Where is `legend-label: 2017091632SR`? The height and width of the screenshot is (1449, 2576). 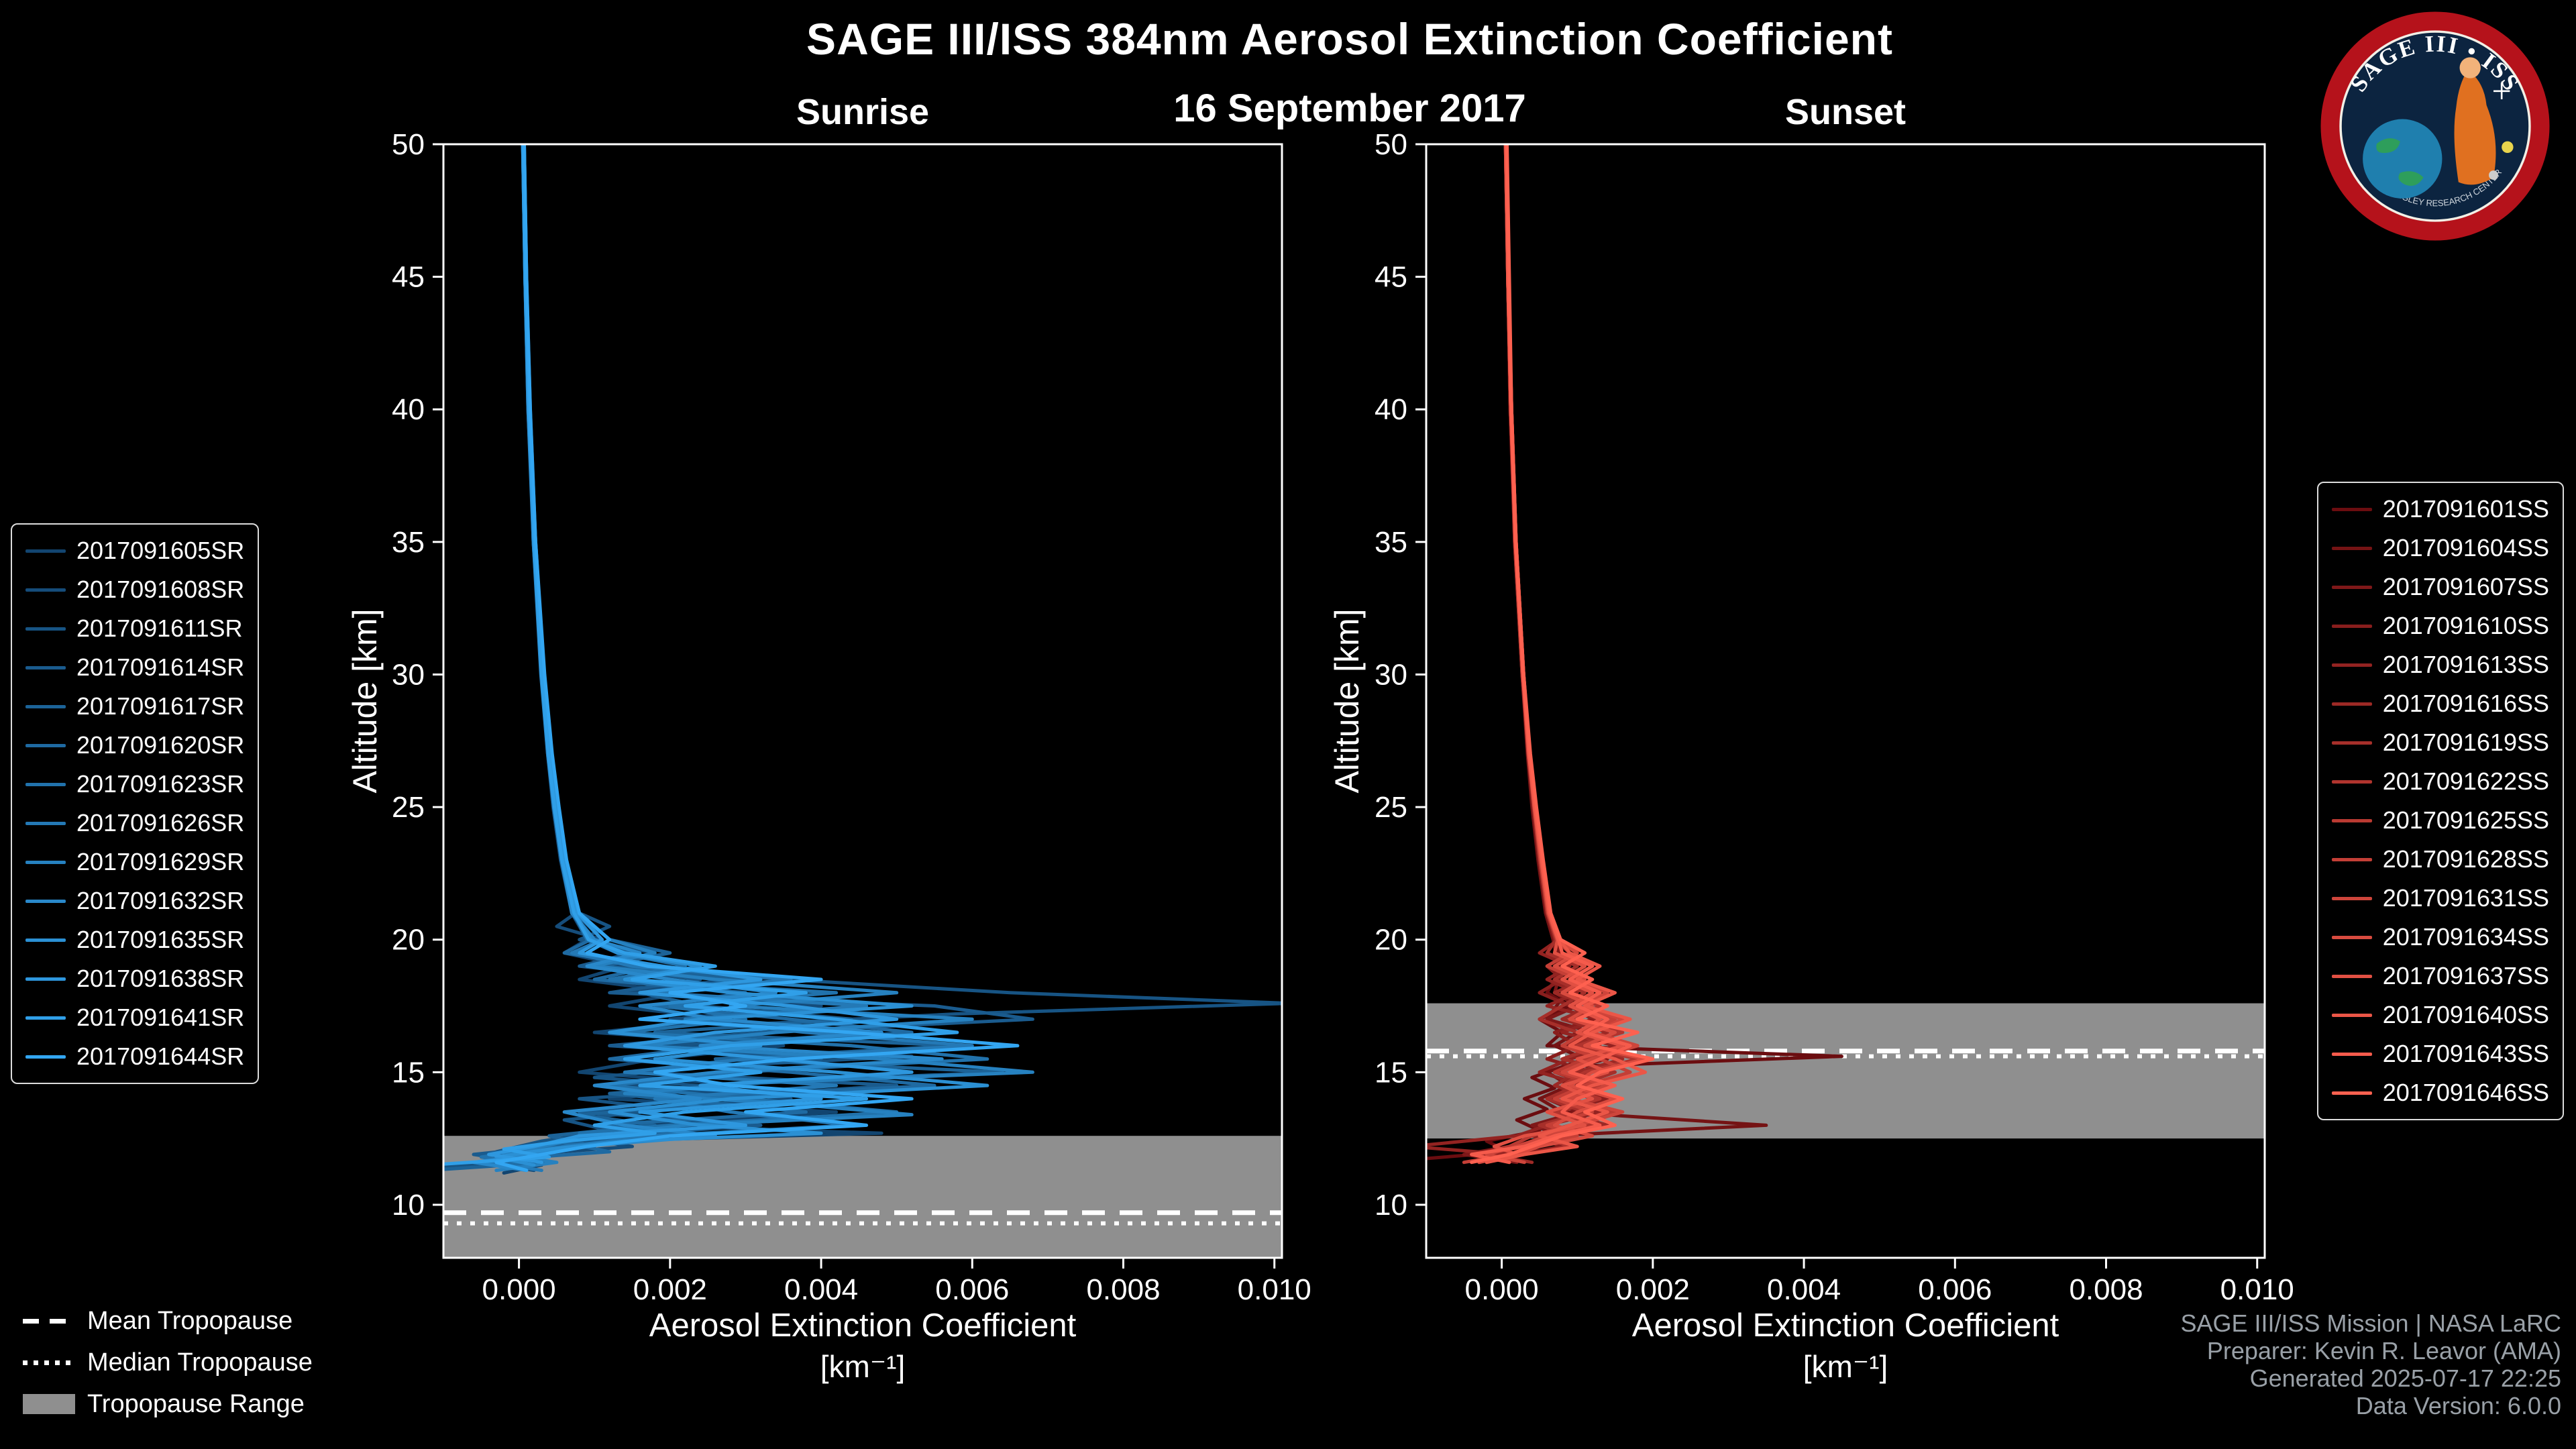
legend-label: 2017091632SR is located at coordinates (160, 900).